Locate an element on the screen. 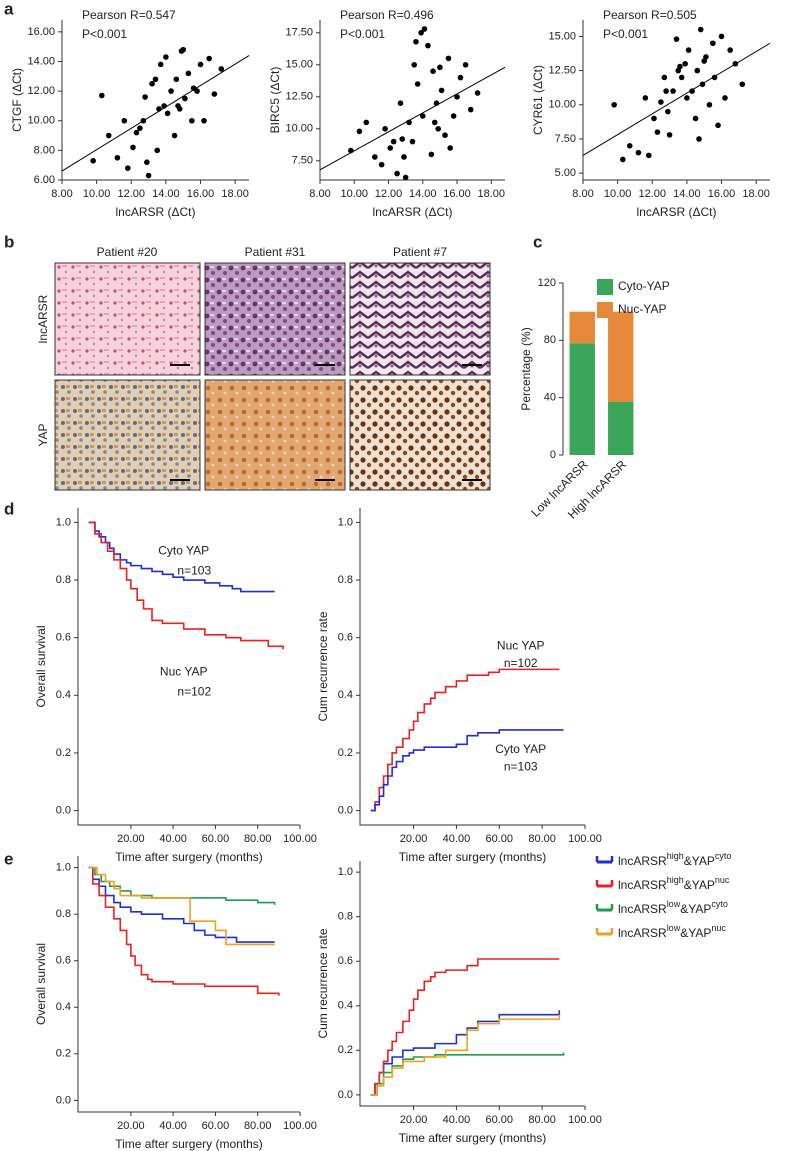 This screenshot has height=1151, width=788. annotation: Pearson R=0.496 is located at coordinates (387, 15).